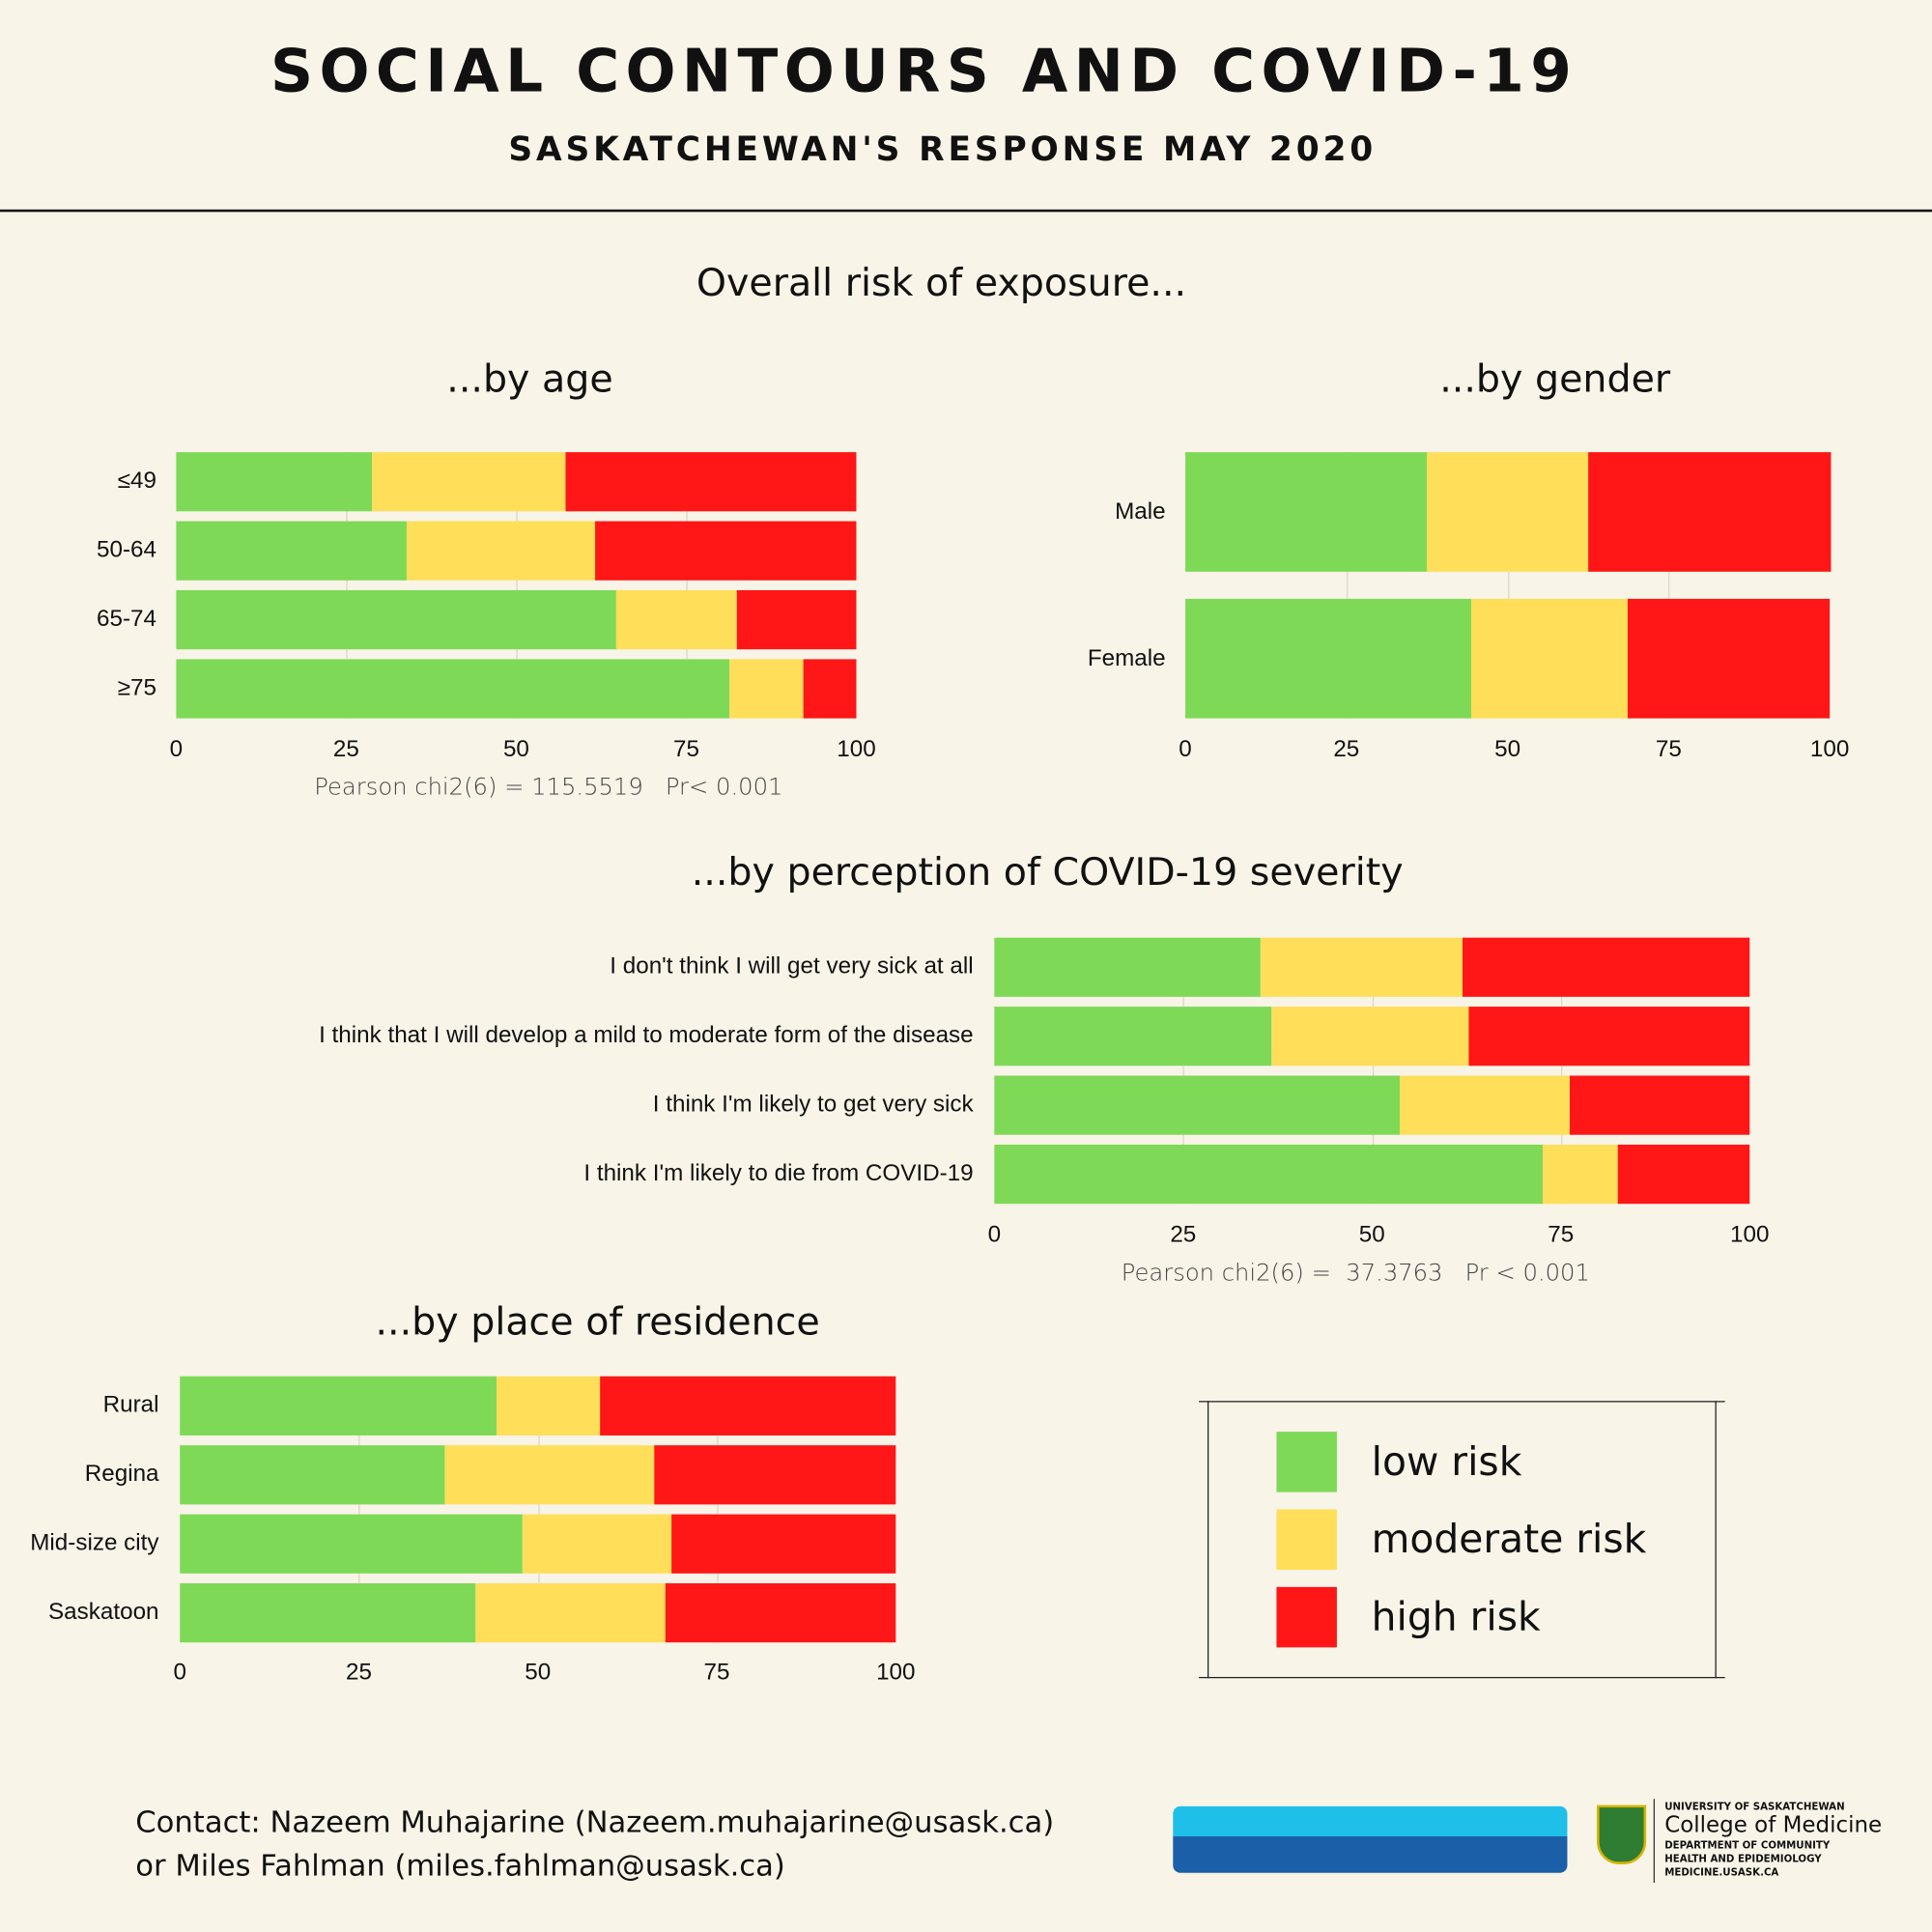 The width and height of the screenshot is (1932, 1932). I want to click on gender-tick-label: 0, so click(1185, 749).